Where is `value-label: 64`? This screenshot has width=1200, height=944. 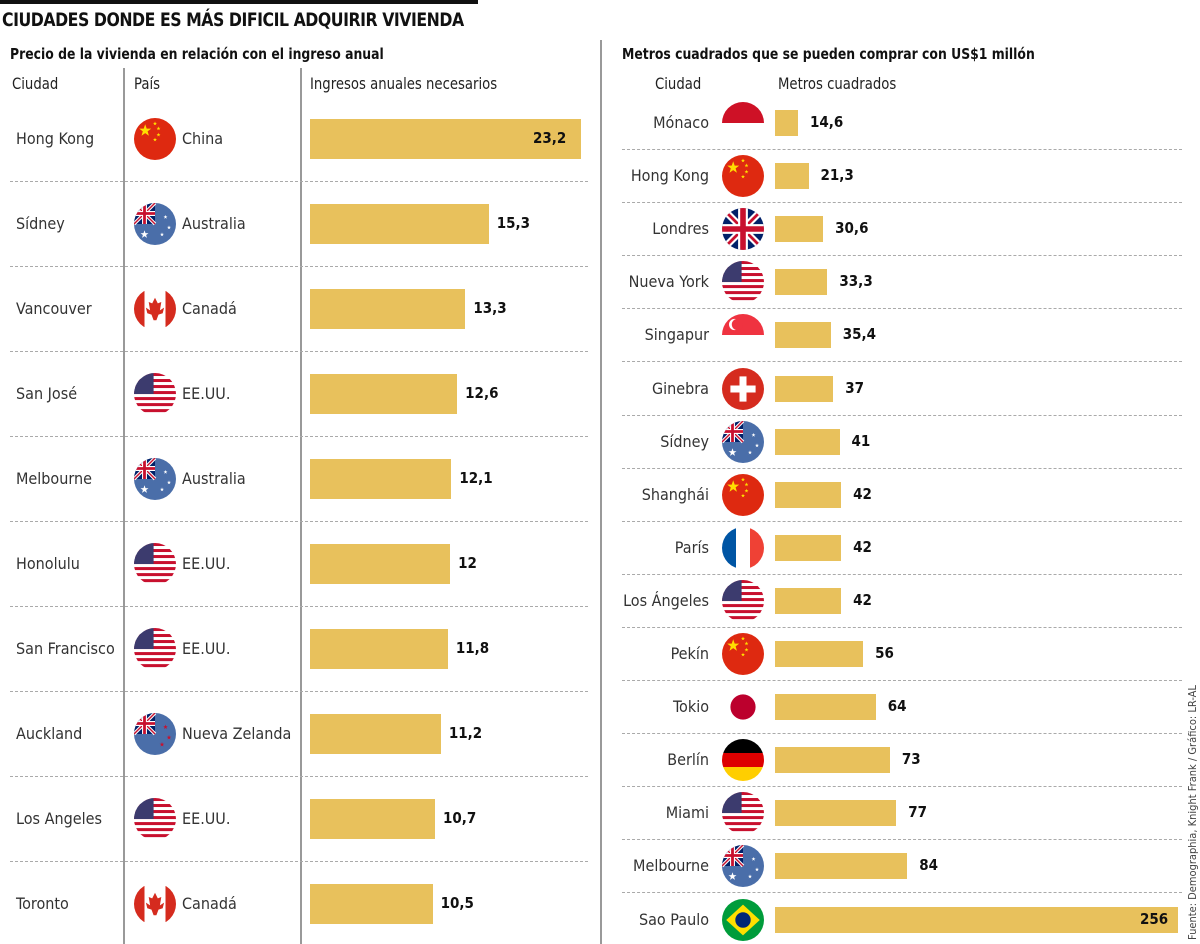
value-label: 64 is located at coordinates (897, 706).